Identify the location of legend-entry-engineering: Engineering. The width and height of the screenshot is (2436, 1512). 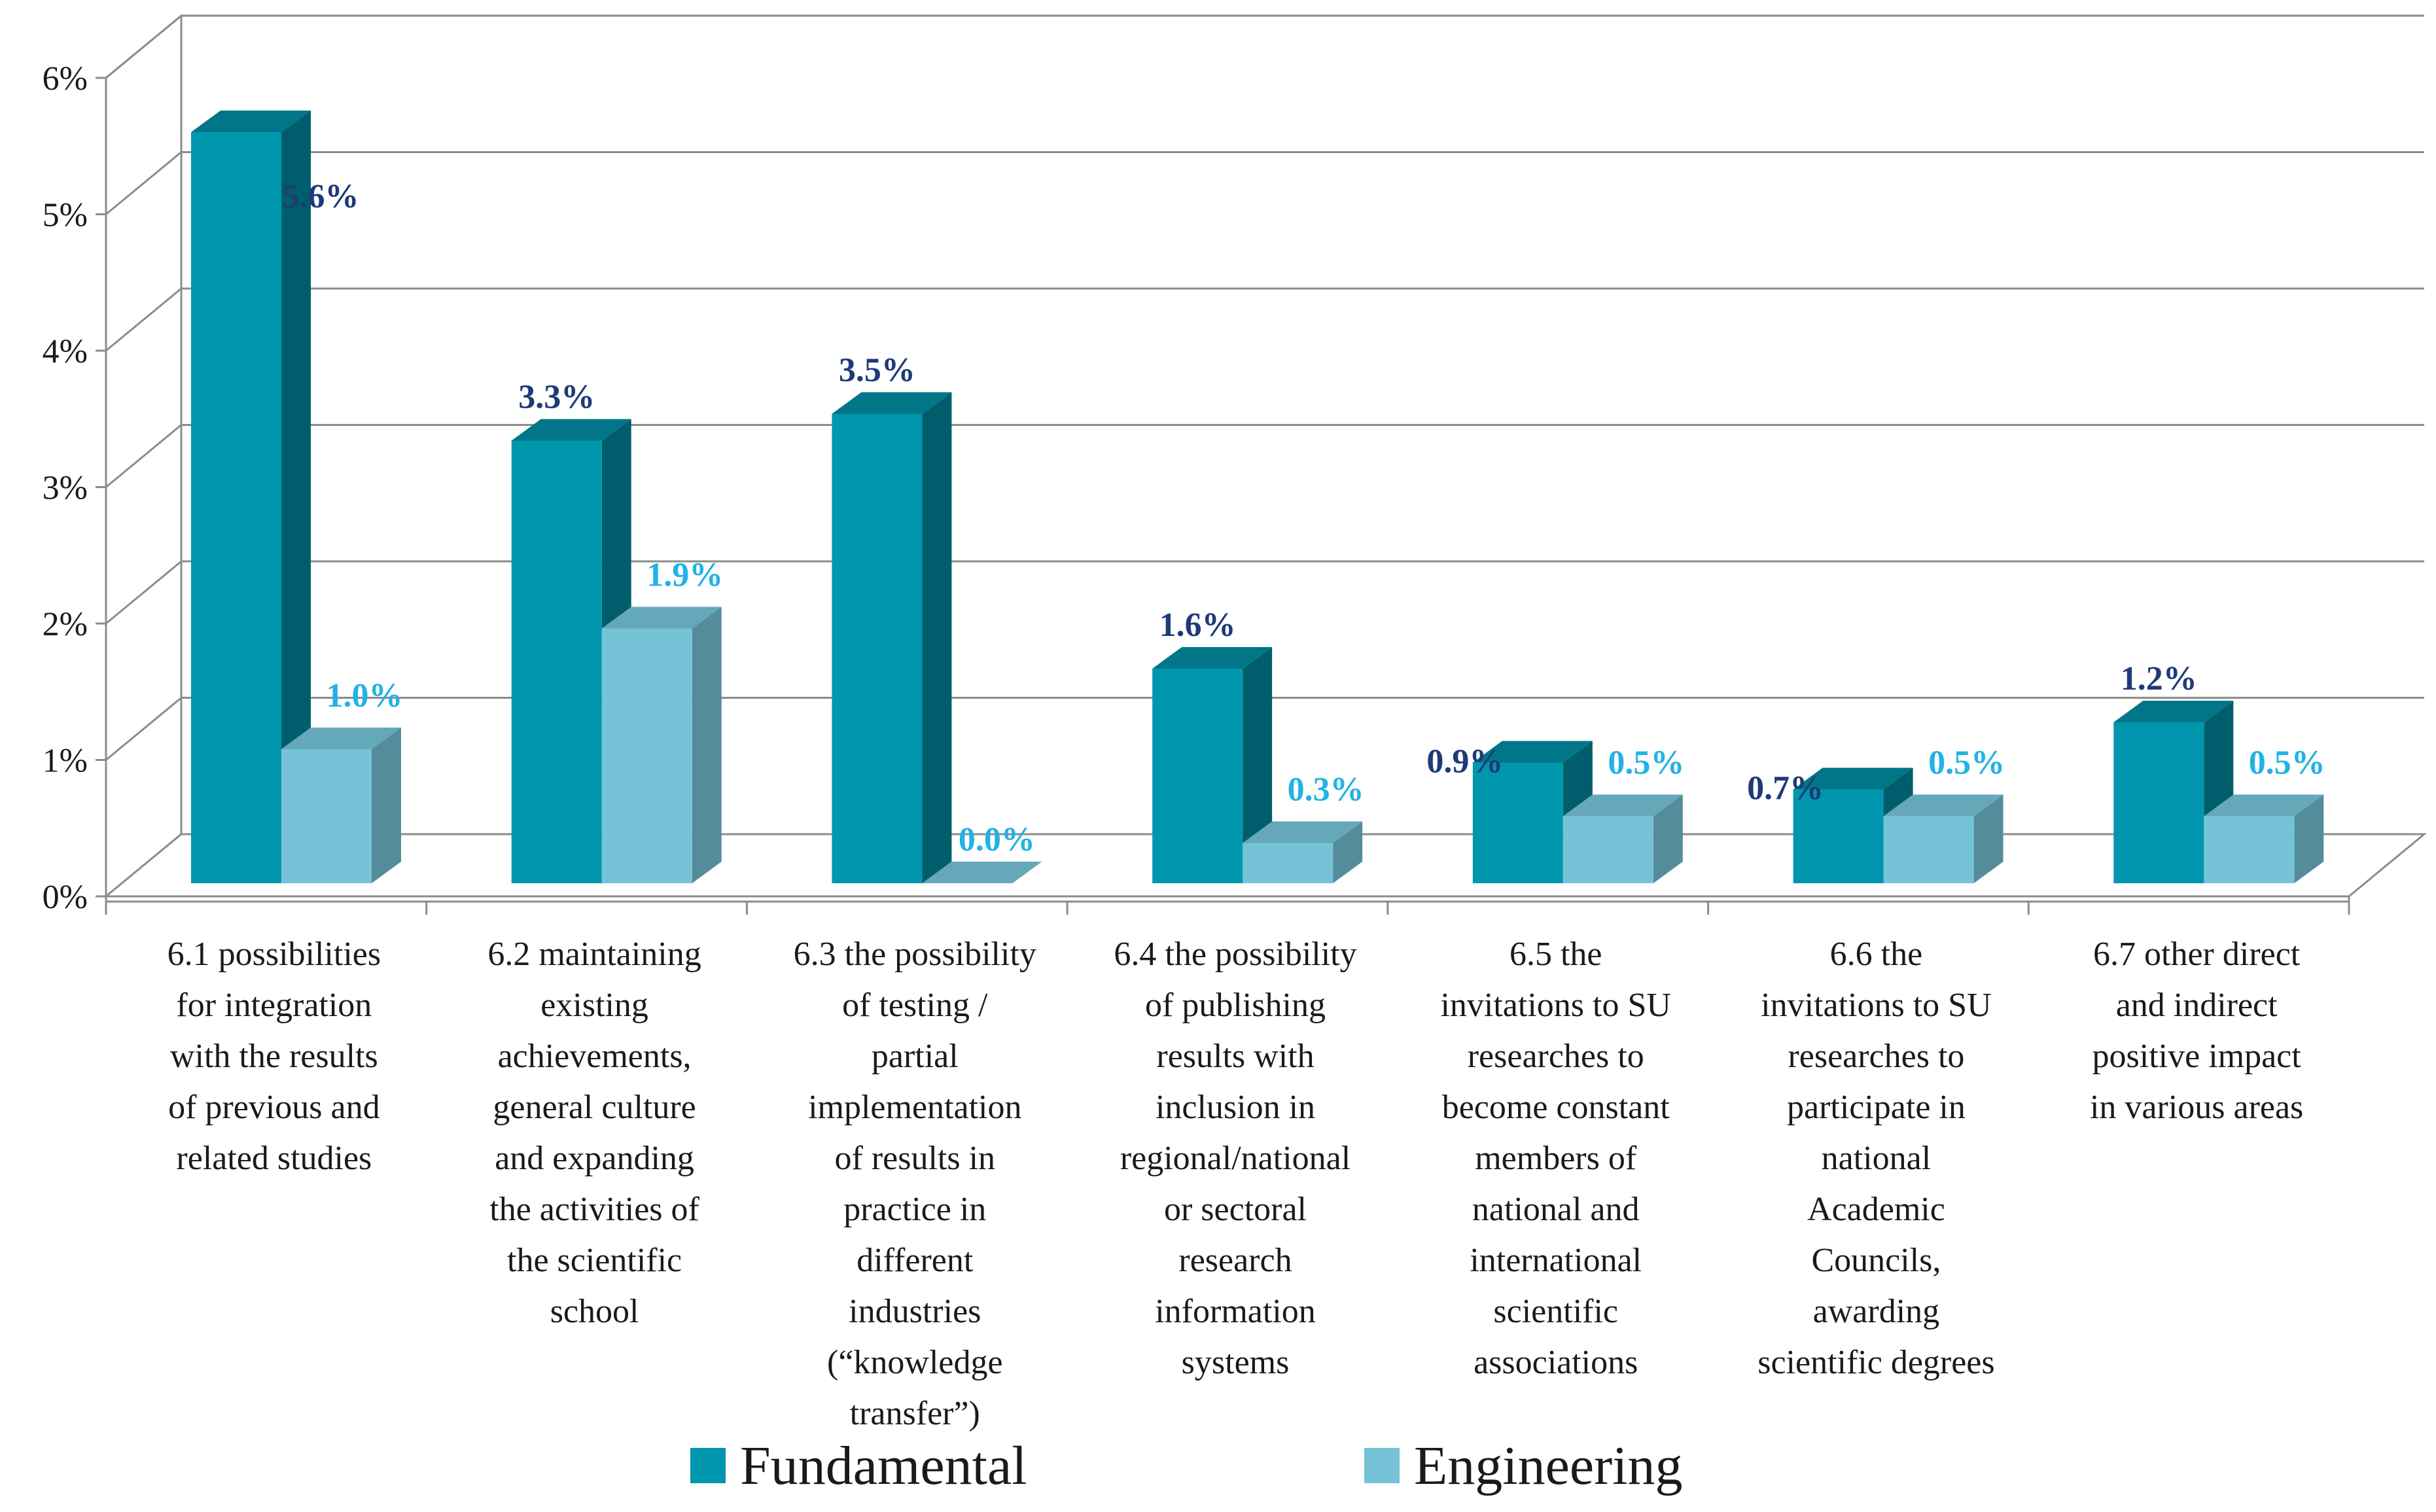
(1523, 1465).